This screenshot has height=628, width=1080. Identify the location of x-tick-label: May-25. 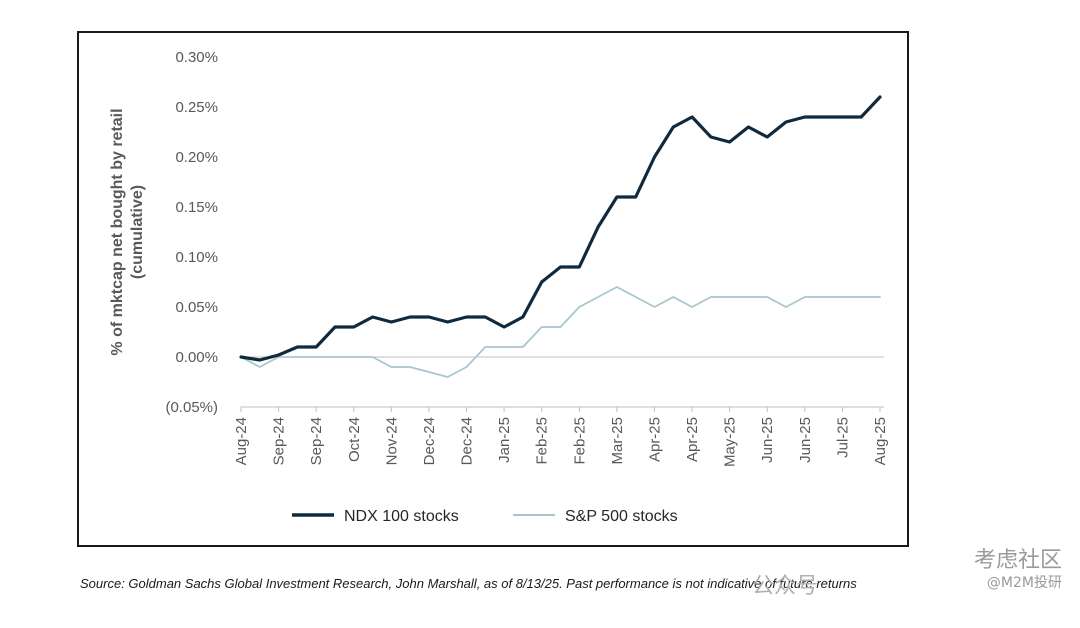
(730, 442).